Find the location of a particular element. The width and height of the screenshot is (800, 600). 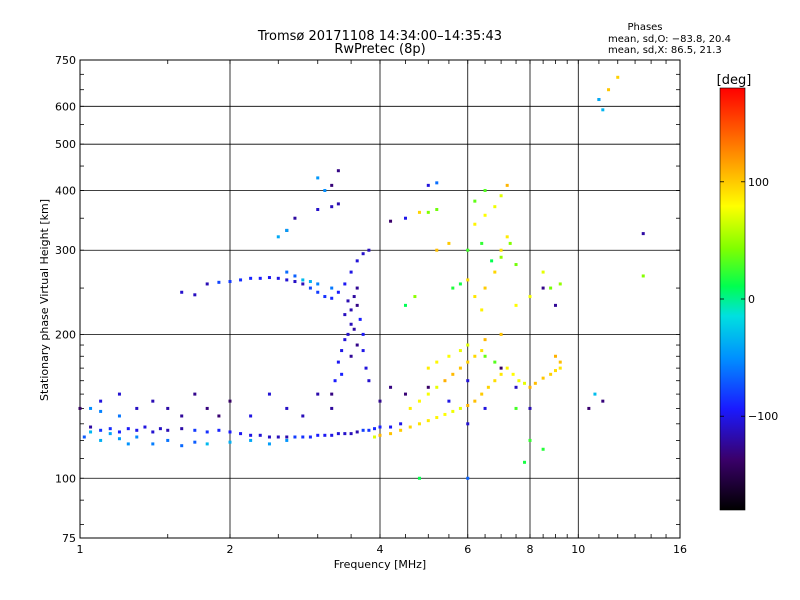

chart-title: Tromsø 20171108 14:34:00–14:35:43 is located at coordinates (379, 36).